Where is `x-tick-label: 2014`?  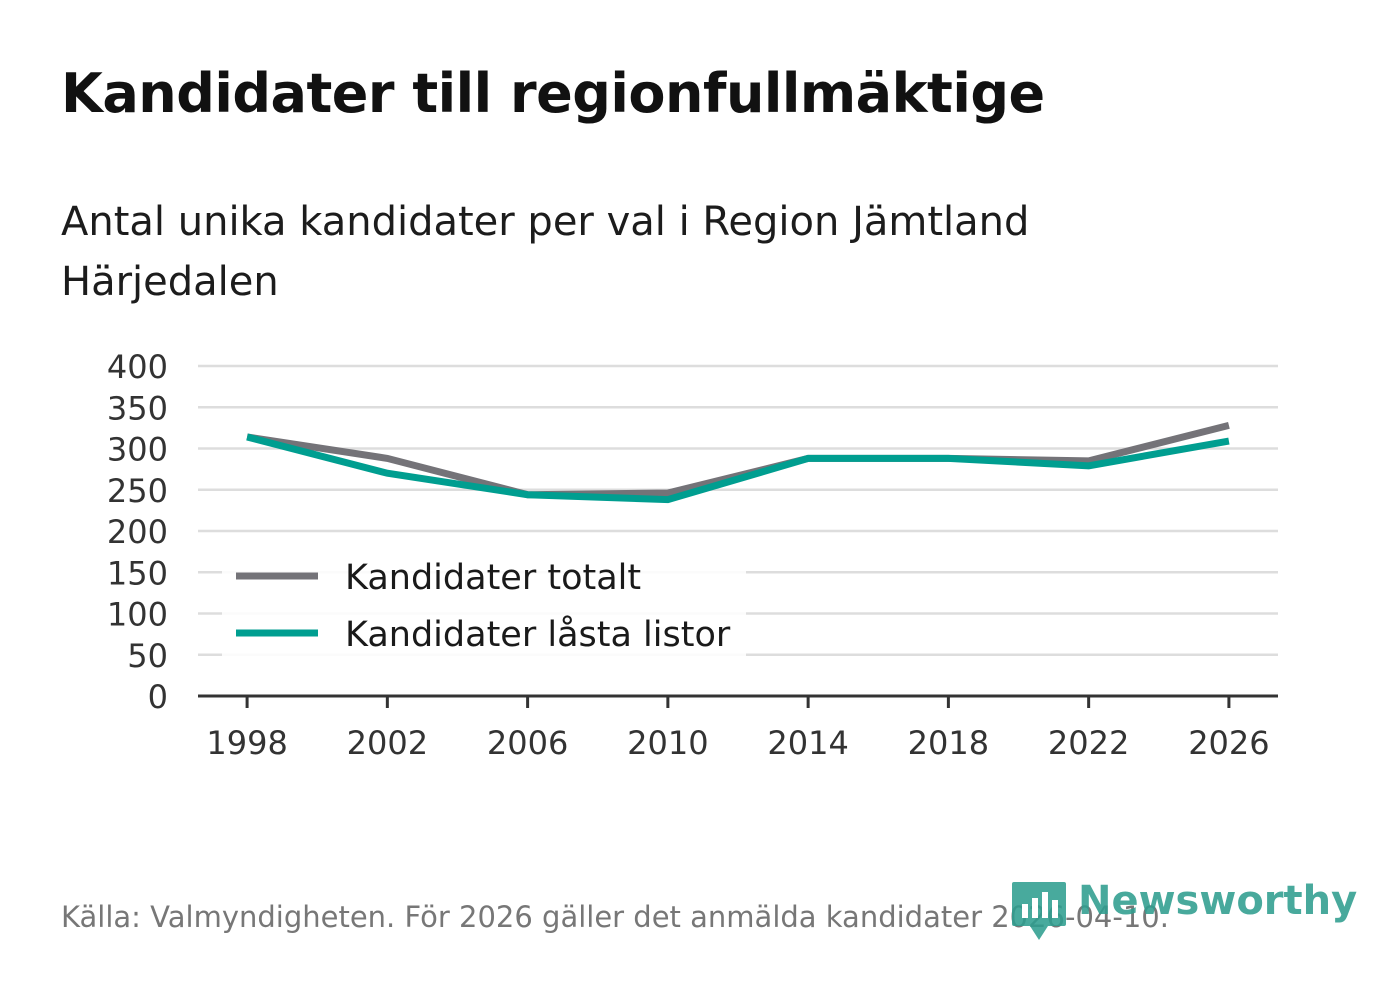 x-tick-label: 2014 is located at coordinates (807, 743).